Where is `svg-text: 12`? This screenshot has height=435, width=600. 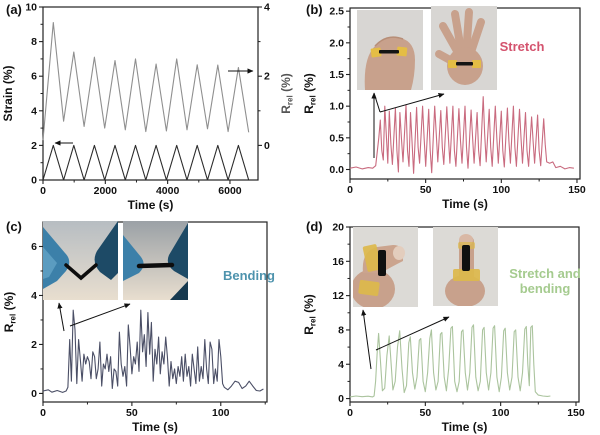
svg-text: 12 is located at coordinates (338, 296).